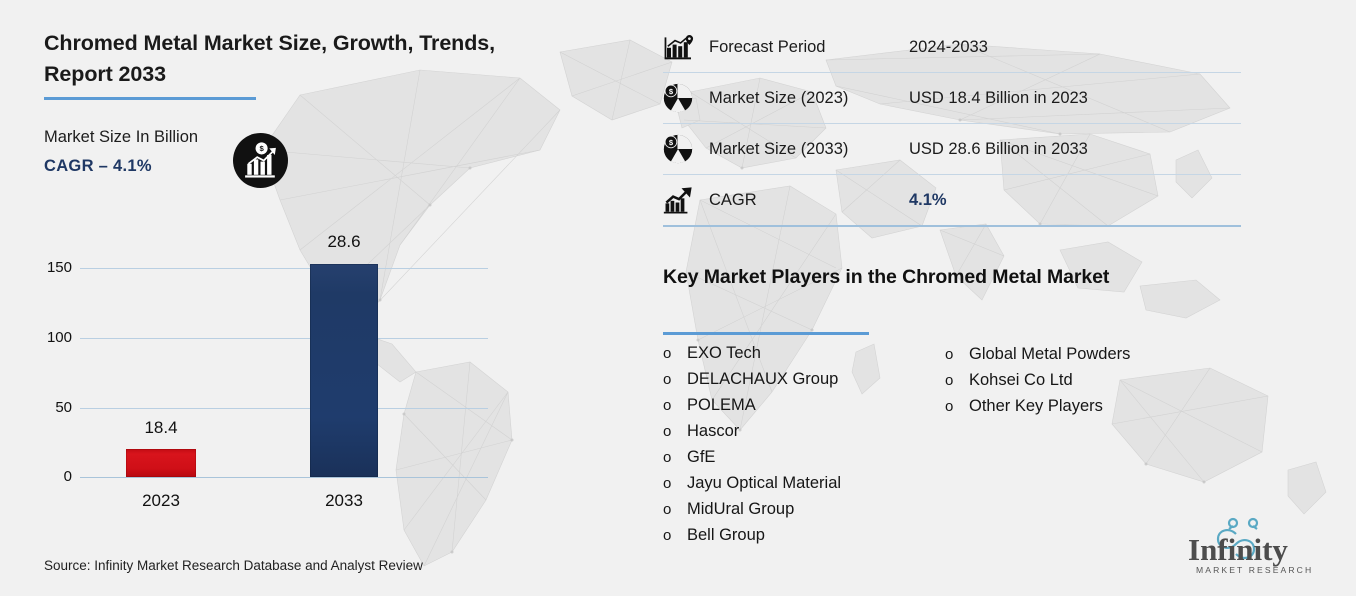 The image size is (1356, 596). What do you see at coordinates (1238, 549) in the screenshot?
I see `svg-text: Infinity` at bounding box center [1238, 549].